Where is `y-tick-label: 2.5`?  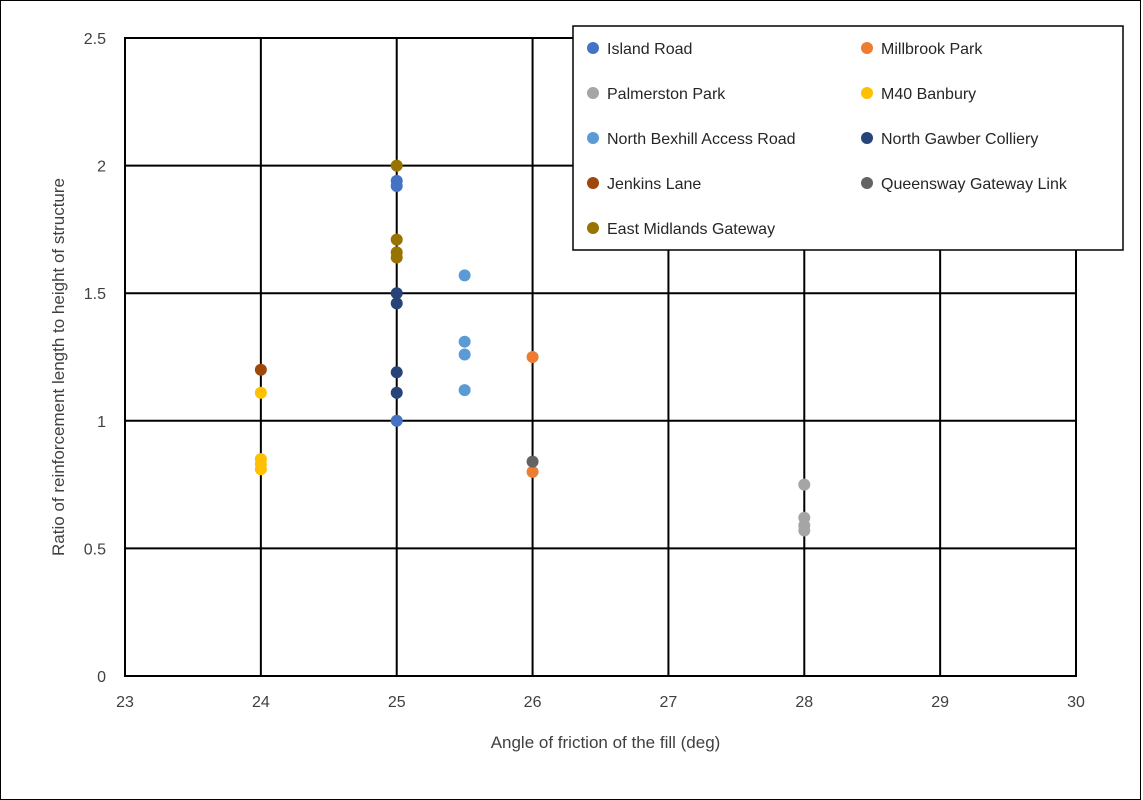
y-tick-label: 2.5 is located at coordinates (95, 39).